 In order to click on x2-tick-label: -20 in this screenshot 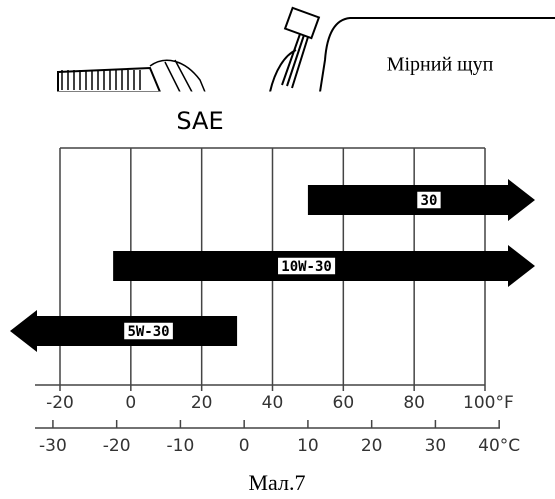, I will do `click(117, 446)`.